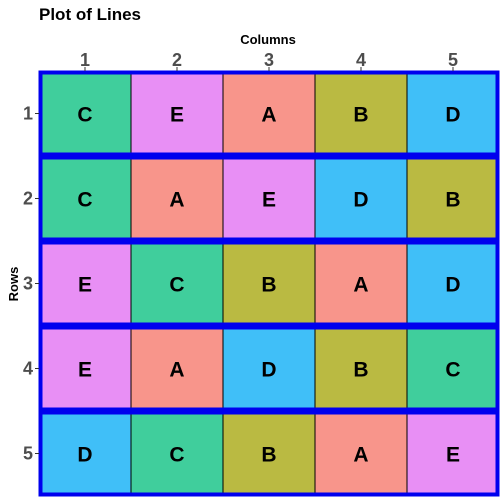  What do you see at coordinates (361, 60) in the screenshot?
I see `x-tick-label: 4` at bounding box center [361, 60].